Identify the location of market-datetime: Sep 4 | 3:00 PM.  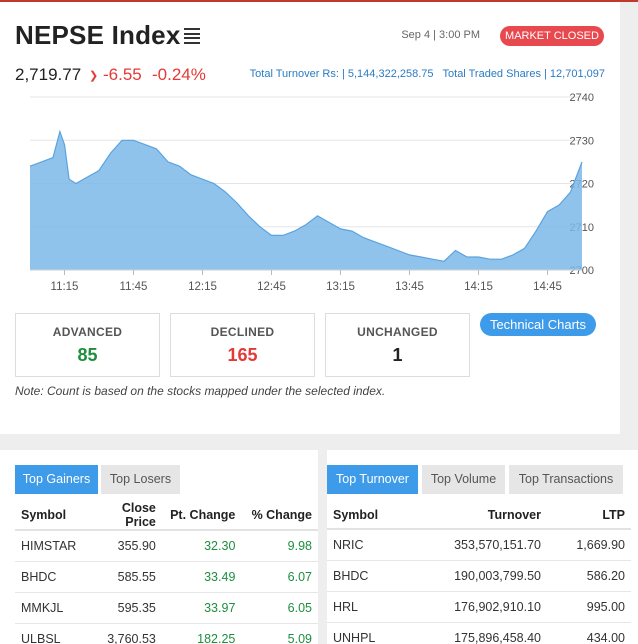
(440, 35).